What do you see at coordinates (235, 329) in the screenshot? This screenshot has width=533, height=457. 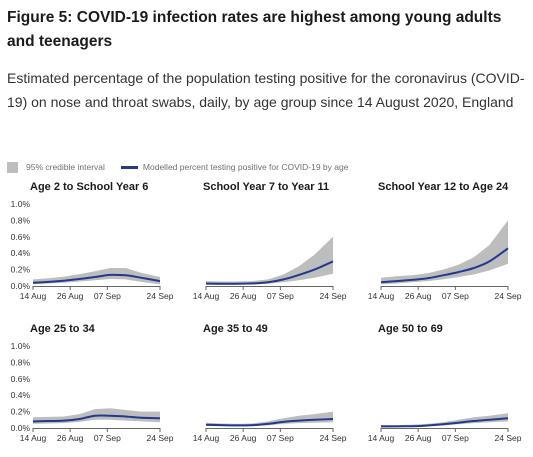 I see `panel-title: Age 35 to 49` at bounding box center [235, 329].